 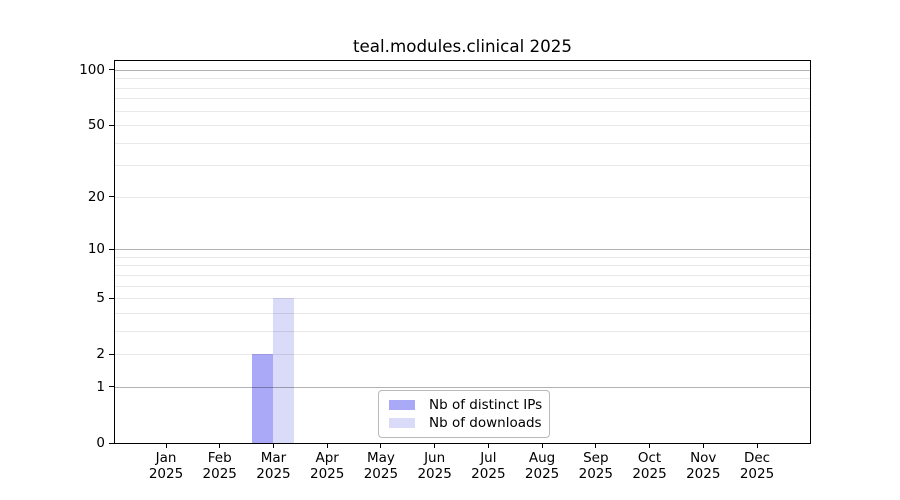 I want to click on x-tick-label-nov: Nov 2025, so click(x=703, y=466).